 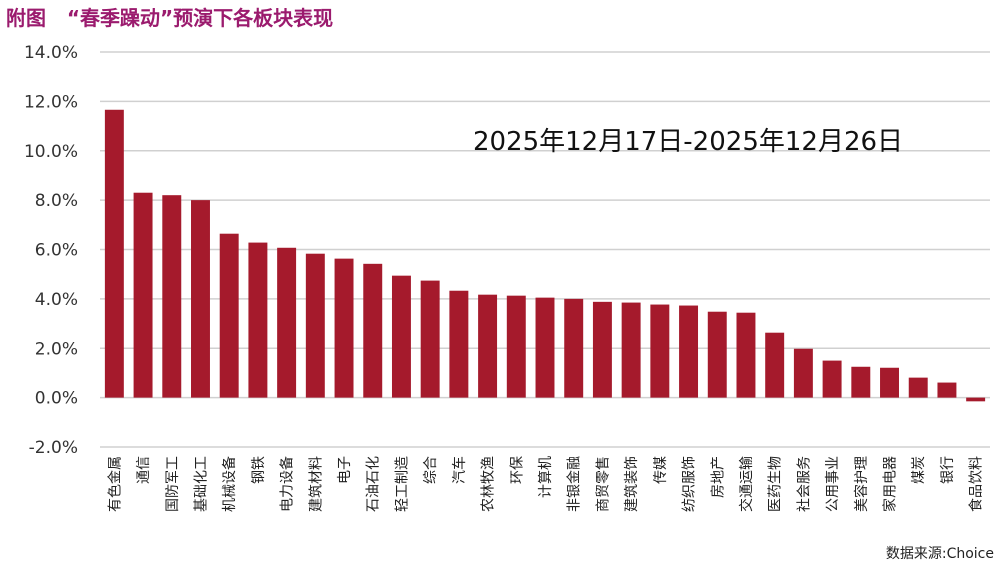 What do you see at coordinates (53, 448) in the screenshot?
I see `y-tick-label: -2.0%` at bounding box center [53, 448].